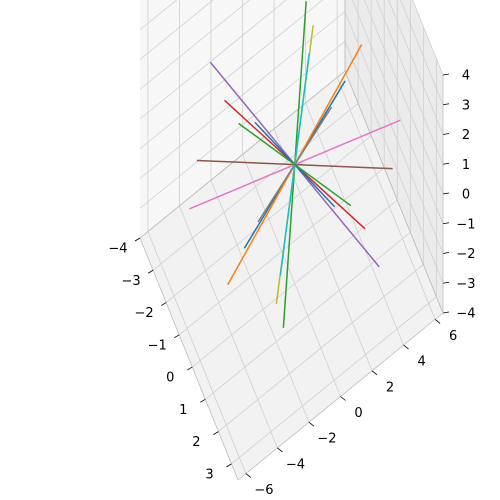 The width and height of the screenshot is (500, 500). I want to click on x-axis-edge, so click(189, 359).